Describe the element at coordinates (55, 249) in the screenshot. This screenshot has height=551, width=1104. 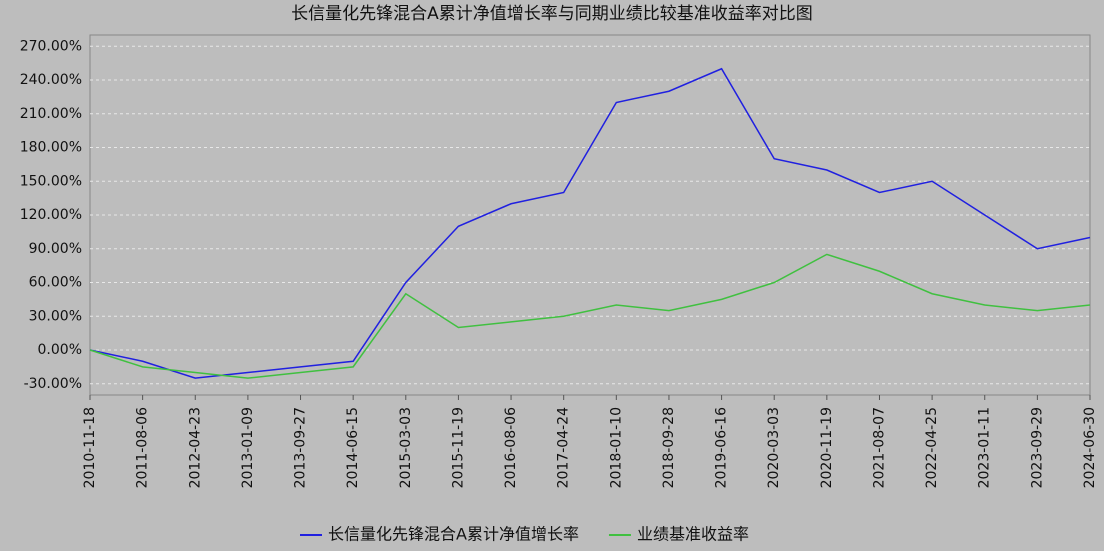
I see `y-tick-label: 90.00%` at that location.